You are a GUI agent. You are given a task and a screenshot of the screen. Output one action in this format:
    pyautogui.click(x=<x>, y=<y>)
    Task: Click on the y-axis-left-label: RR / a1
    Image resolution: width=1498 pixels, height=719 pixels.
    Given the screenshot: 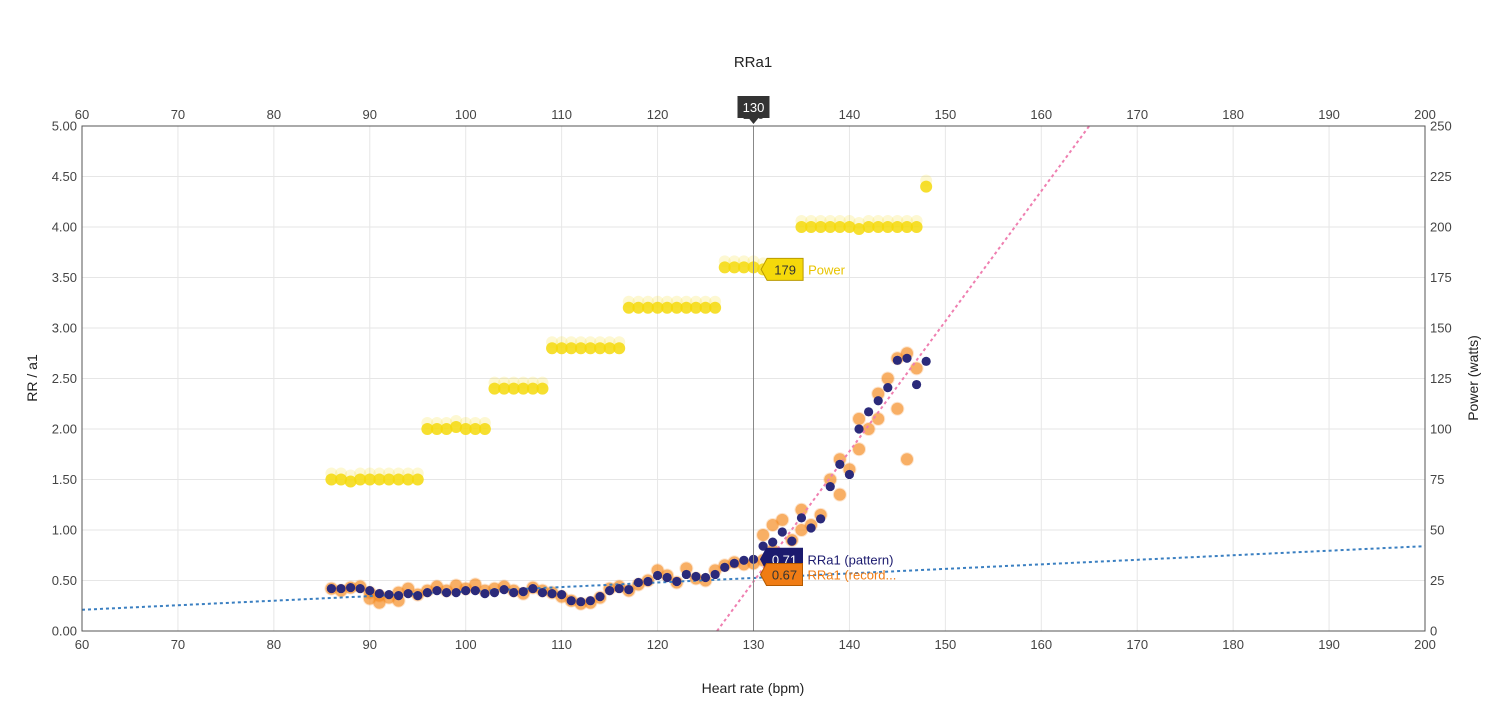 What is the action you would take?
    pyautogui.click(x=32, y=378)
    